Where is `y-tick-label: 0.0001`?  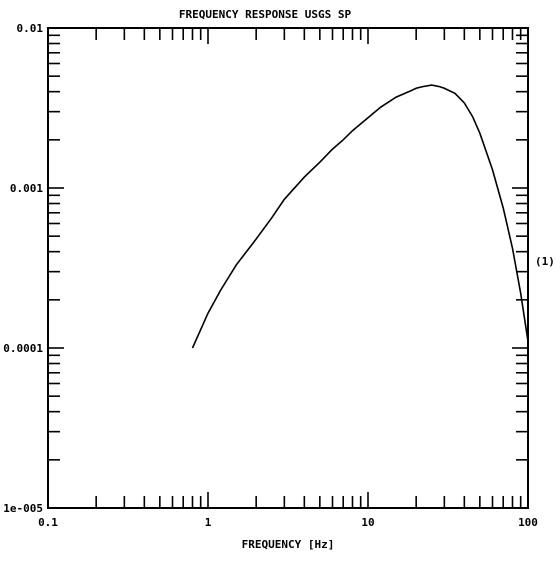 y-tick-label: 0.0001 is located at coordinates (23, 348).